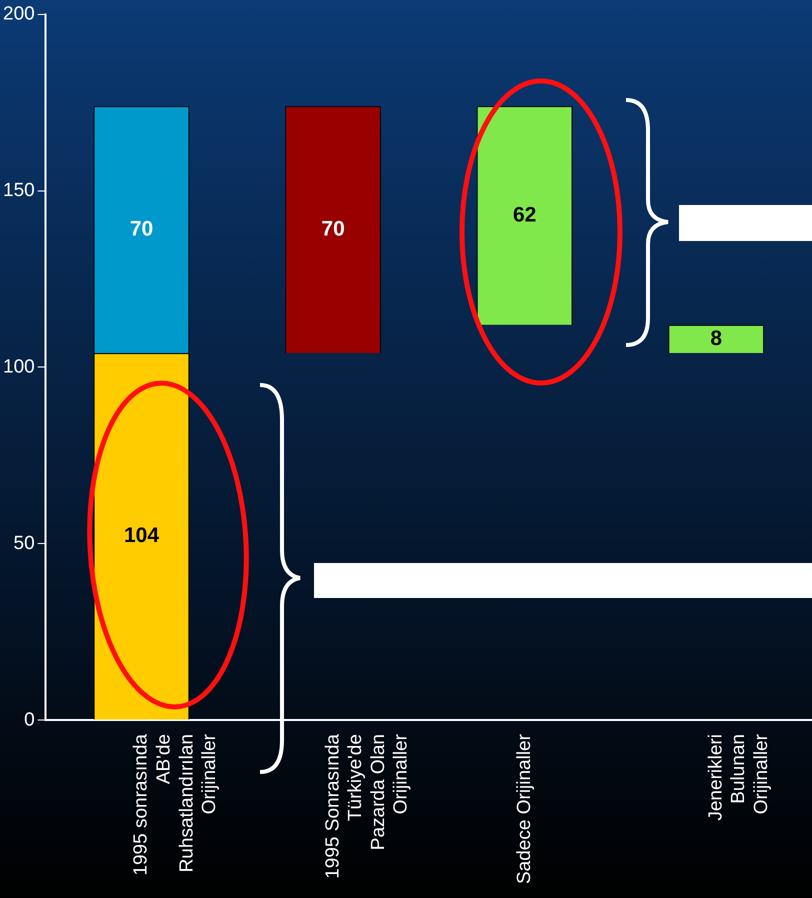 The image size is (812, 898). Describe the element at coordinates (716, 338) in the screenshot. I see `data-label: 8` at that location.